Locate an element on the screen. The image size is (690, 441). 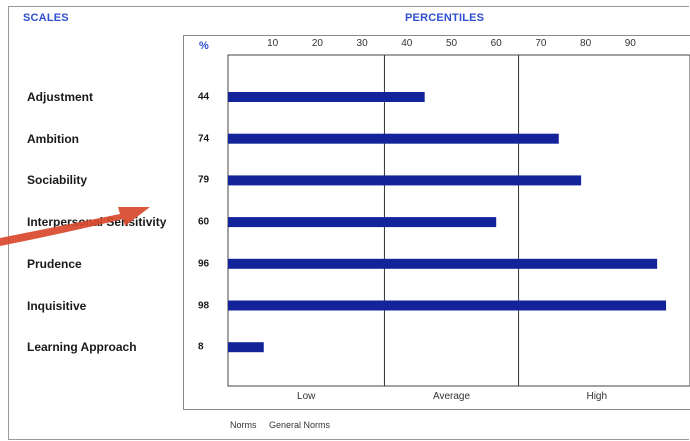
percentile-score: 60 is located at coordinates (204, 222).